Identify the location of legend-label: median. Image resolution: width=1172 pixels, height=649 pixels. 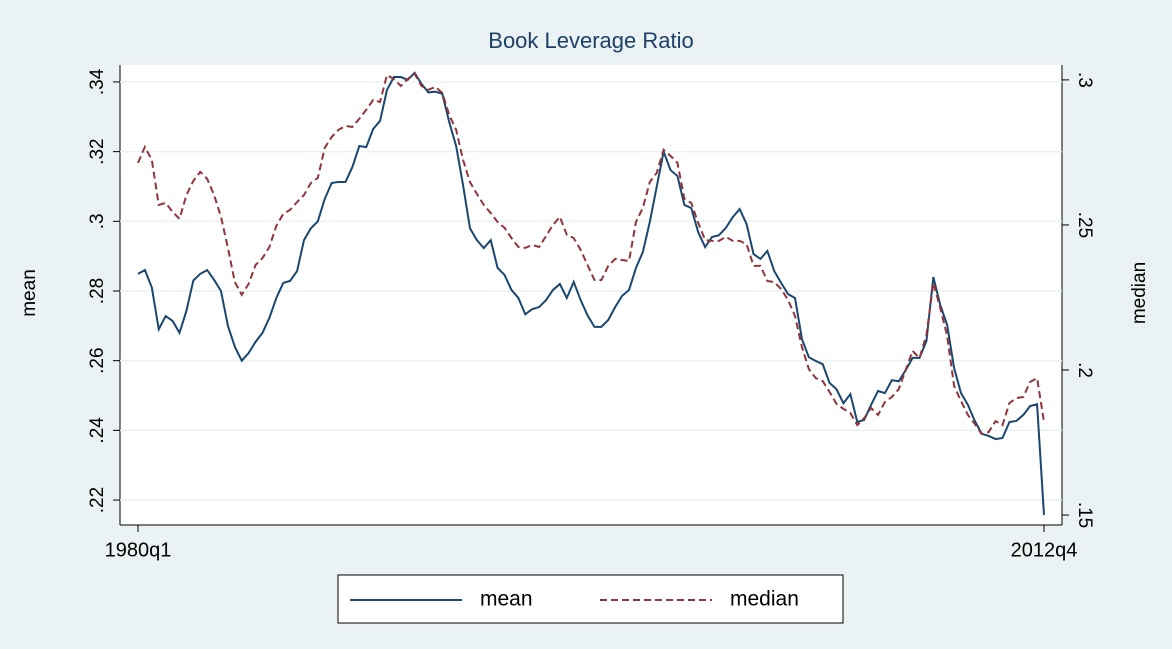
(764, 599).